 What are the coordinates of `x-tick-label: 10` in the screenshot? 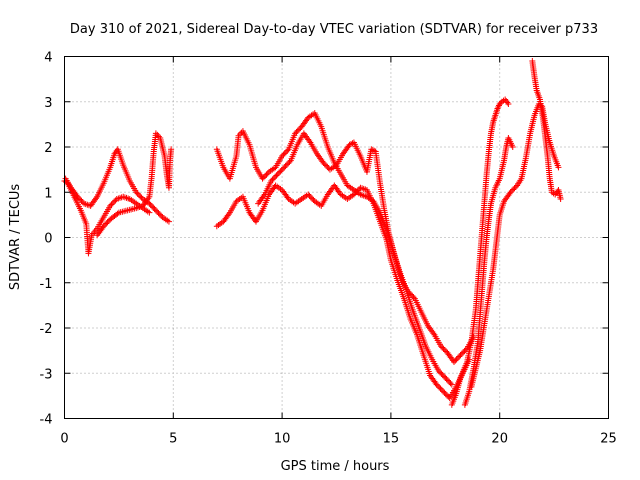 It's located at (282, 439).